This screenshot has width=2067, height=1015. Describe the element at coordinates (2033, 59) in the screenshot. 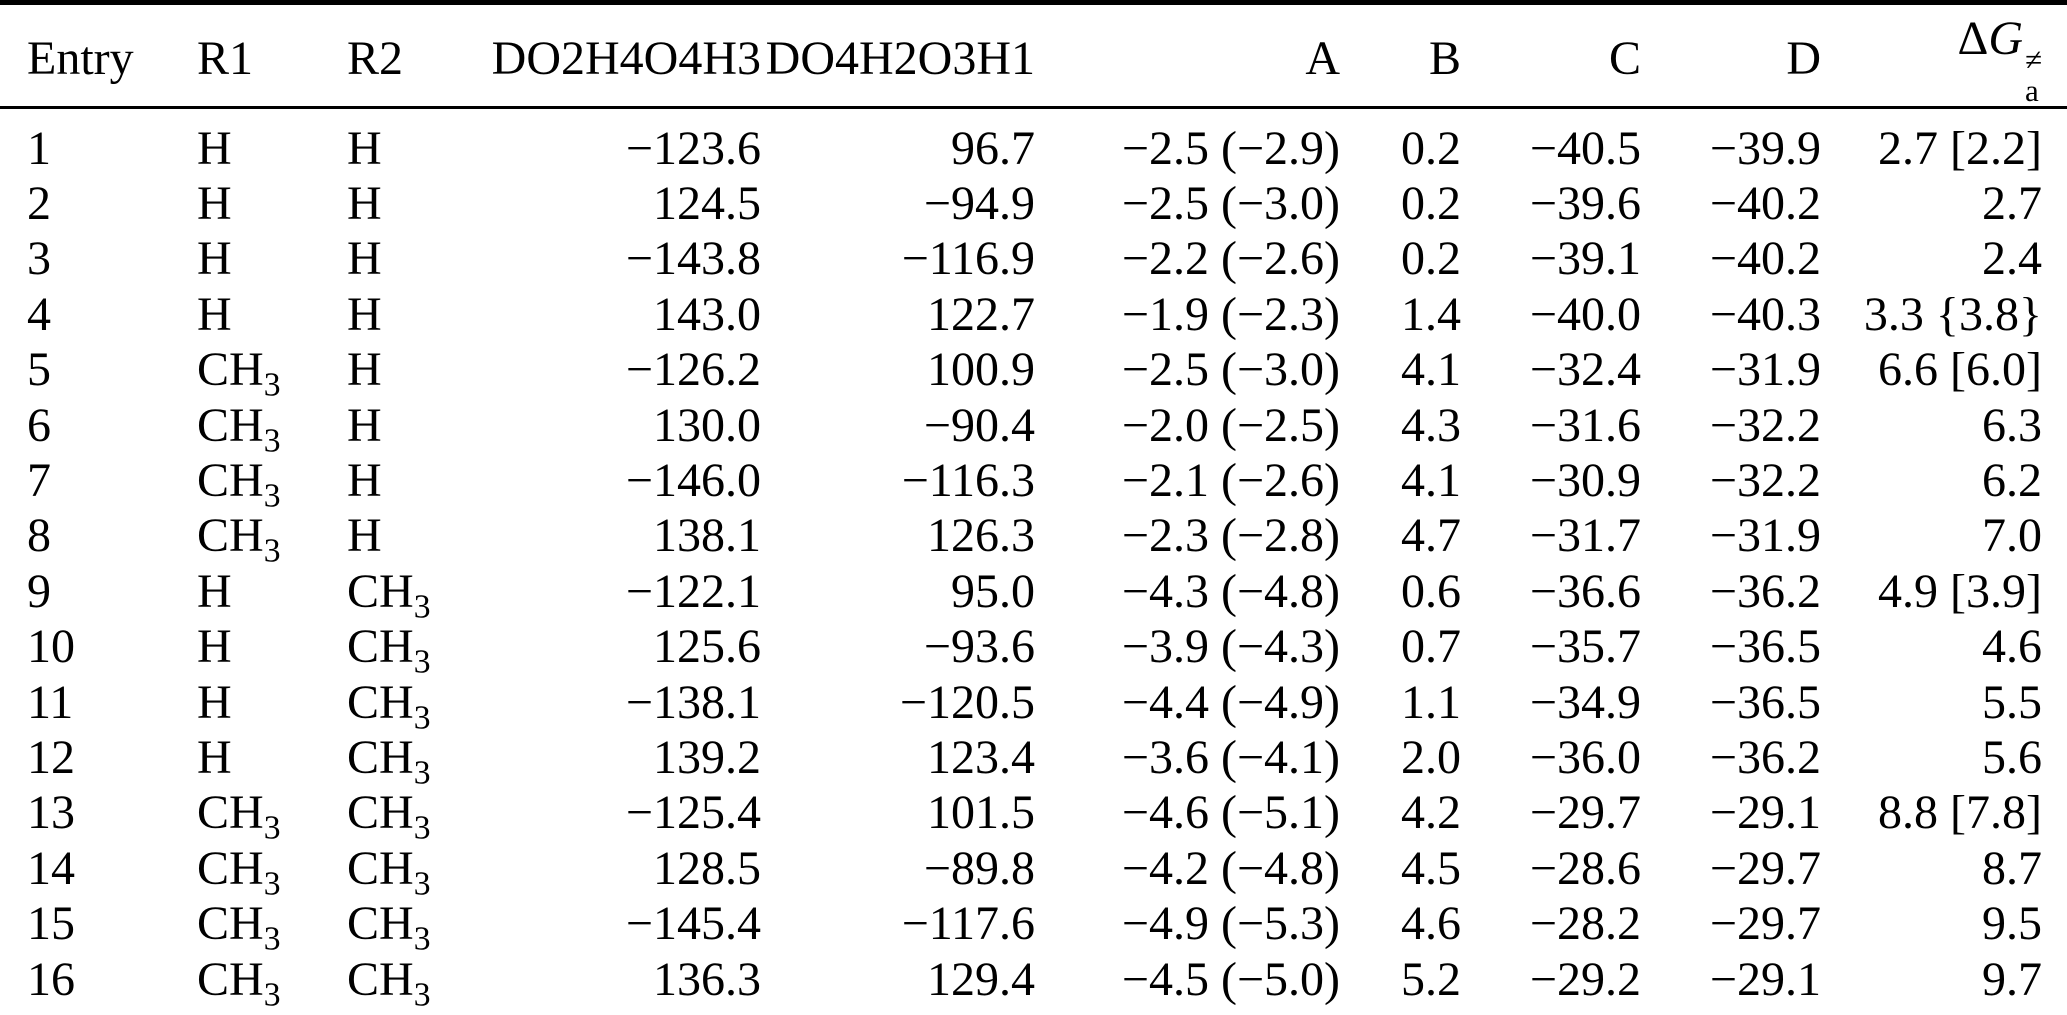

I see `not-equal-superscript: ≠` at that location.